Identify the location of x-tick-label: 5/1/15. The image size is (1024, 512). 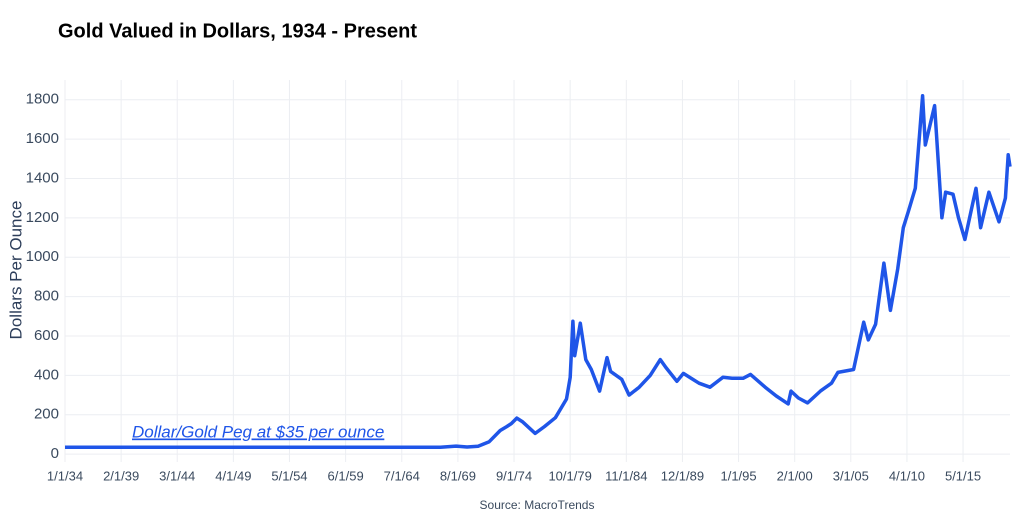
(963, 475).